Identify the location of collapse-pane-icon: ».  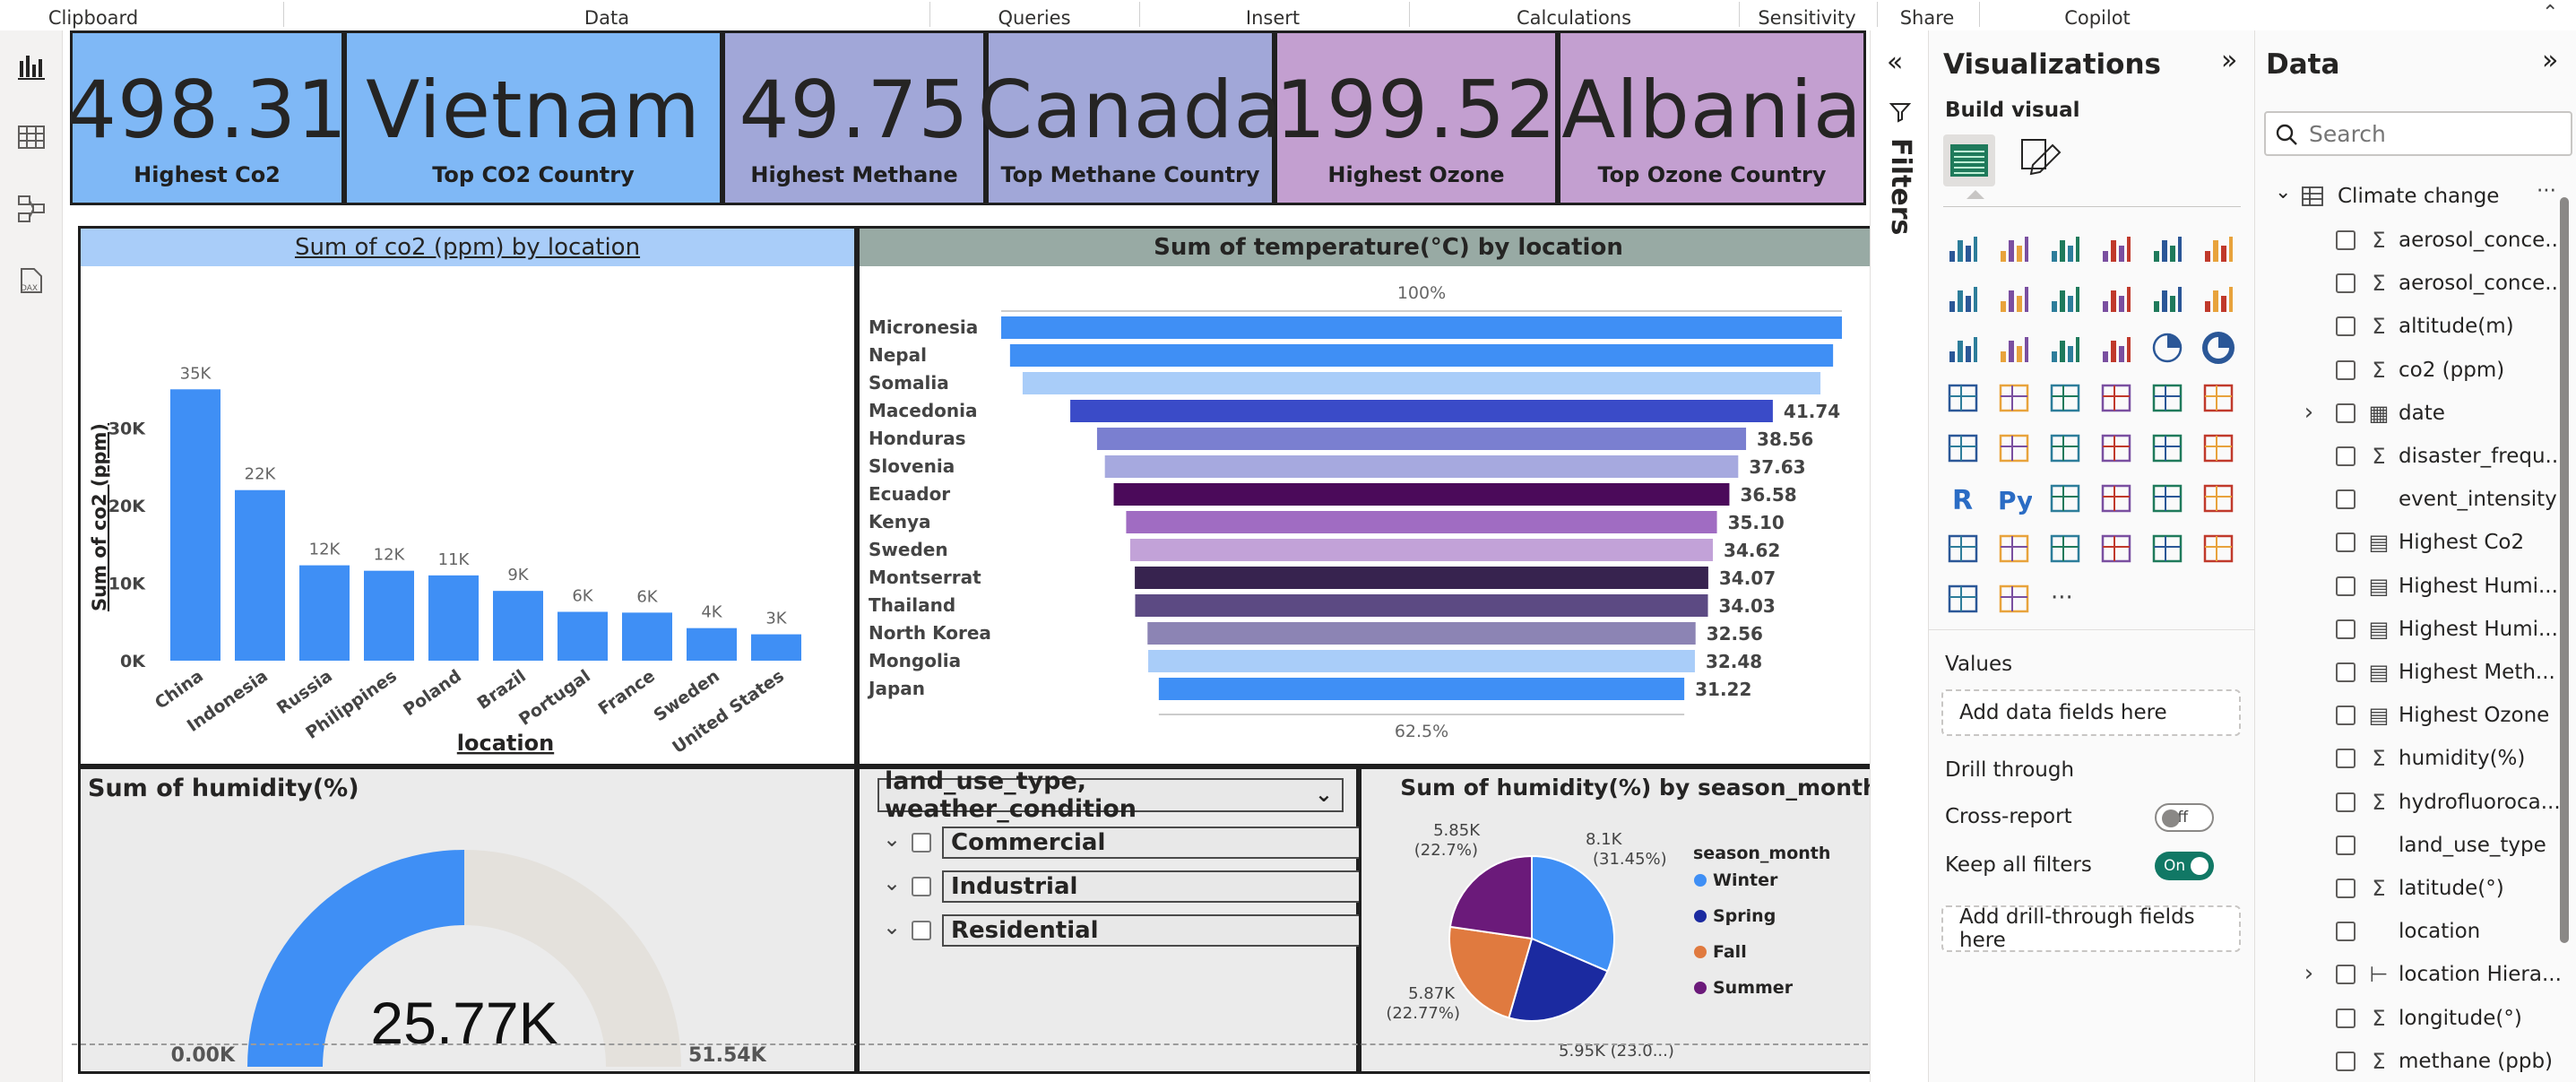
(2550, 60).